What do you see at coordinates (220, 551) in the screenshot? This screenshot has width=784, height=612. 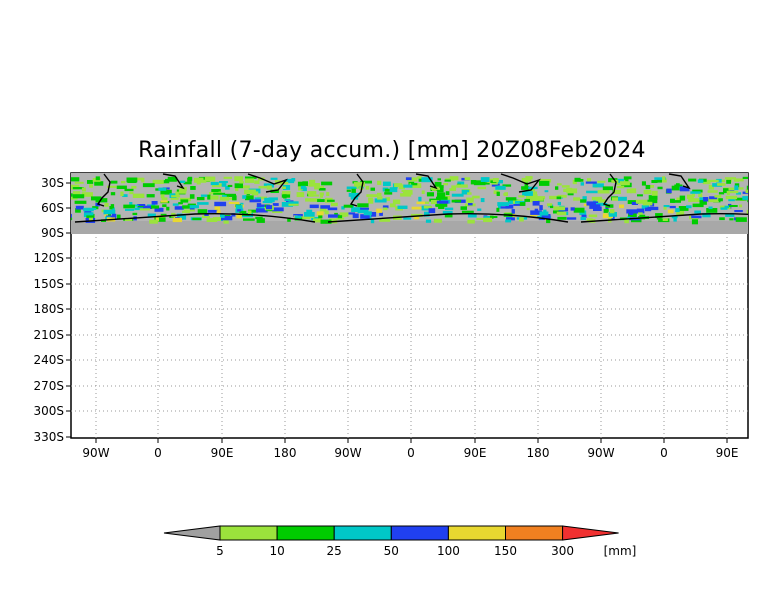 I see `legend-label: 5` at bounding box center [220, 551].